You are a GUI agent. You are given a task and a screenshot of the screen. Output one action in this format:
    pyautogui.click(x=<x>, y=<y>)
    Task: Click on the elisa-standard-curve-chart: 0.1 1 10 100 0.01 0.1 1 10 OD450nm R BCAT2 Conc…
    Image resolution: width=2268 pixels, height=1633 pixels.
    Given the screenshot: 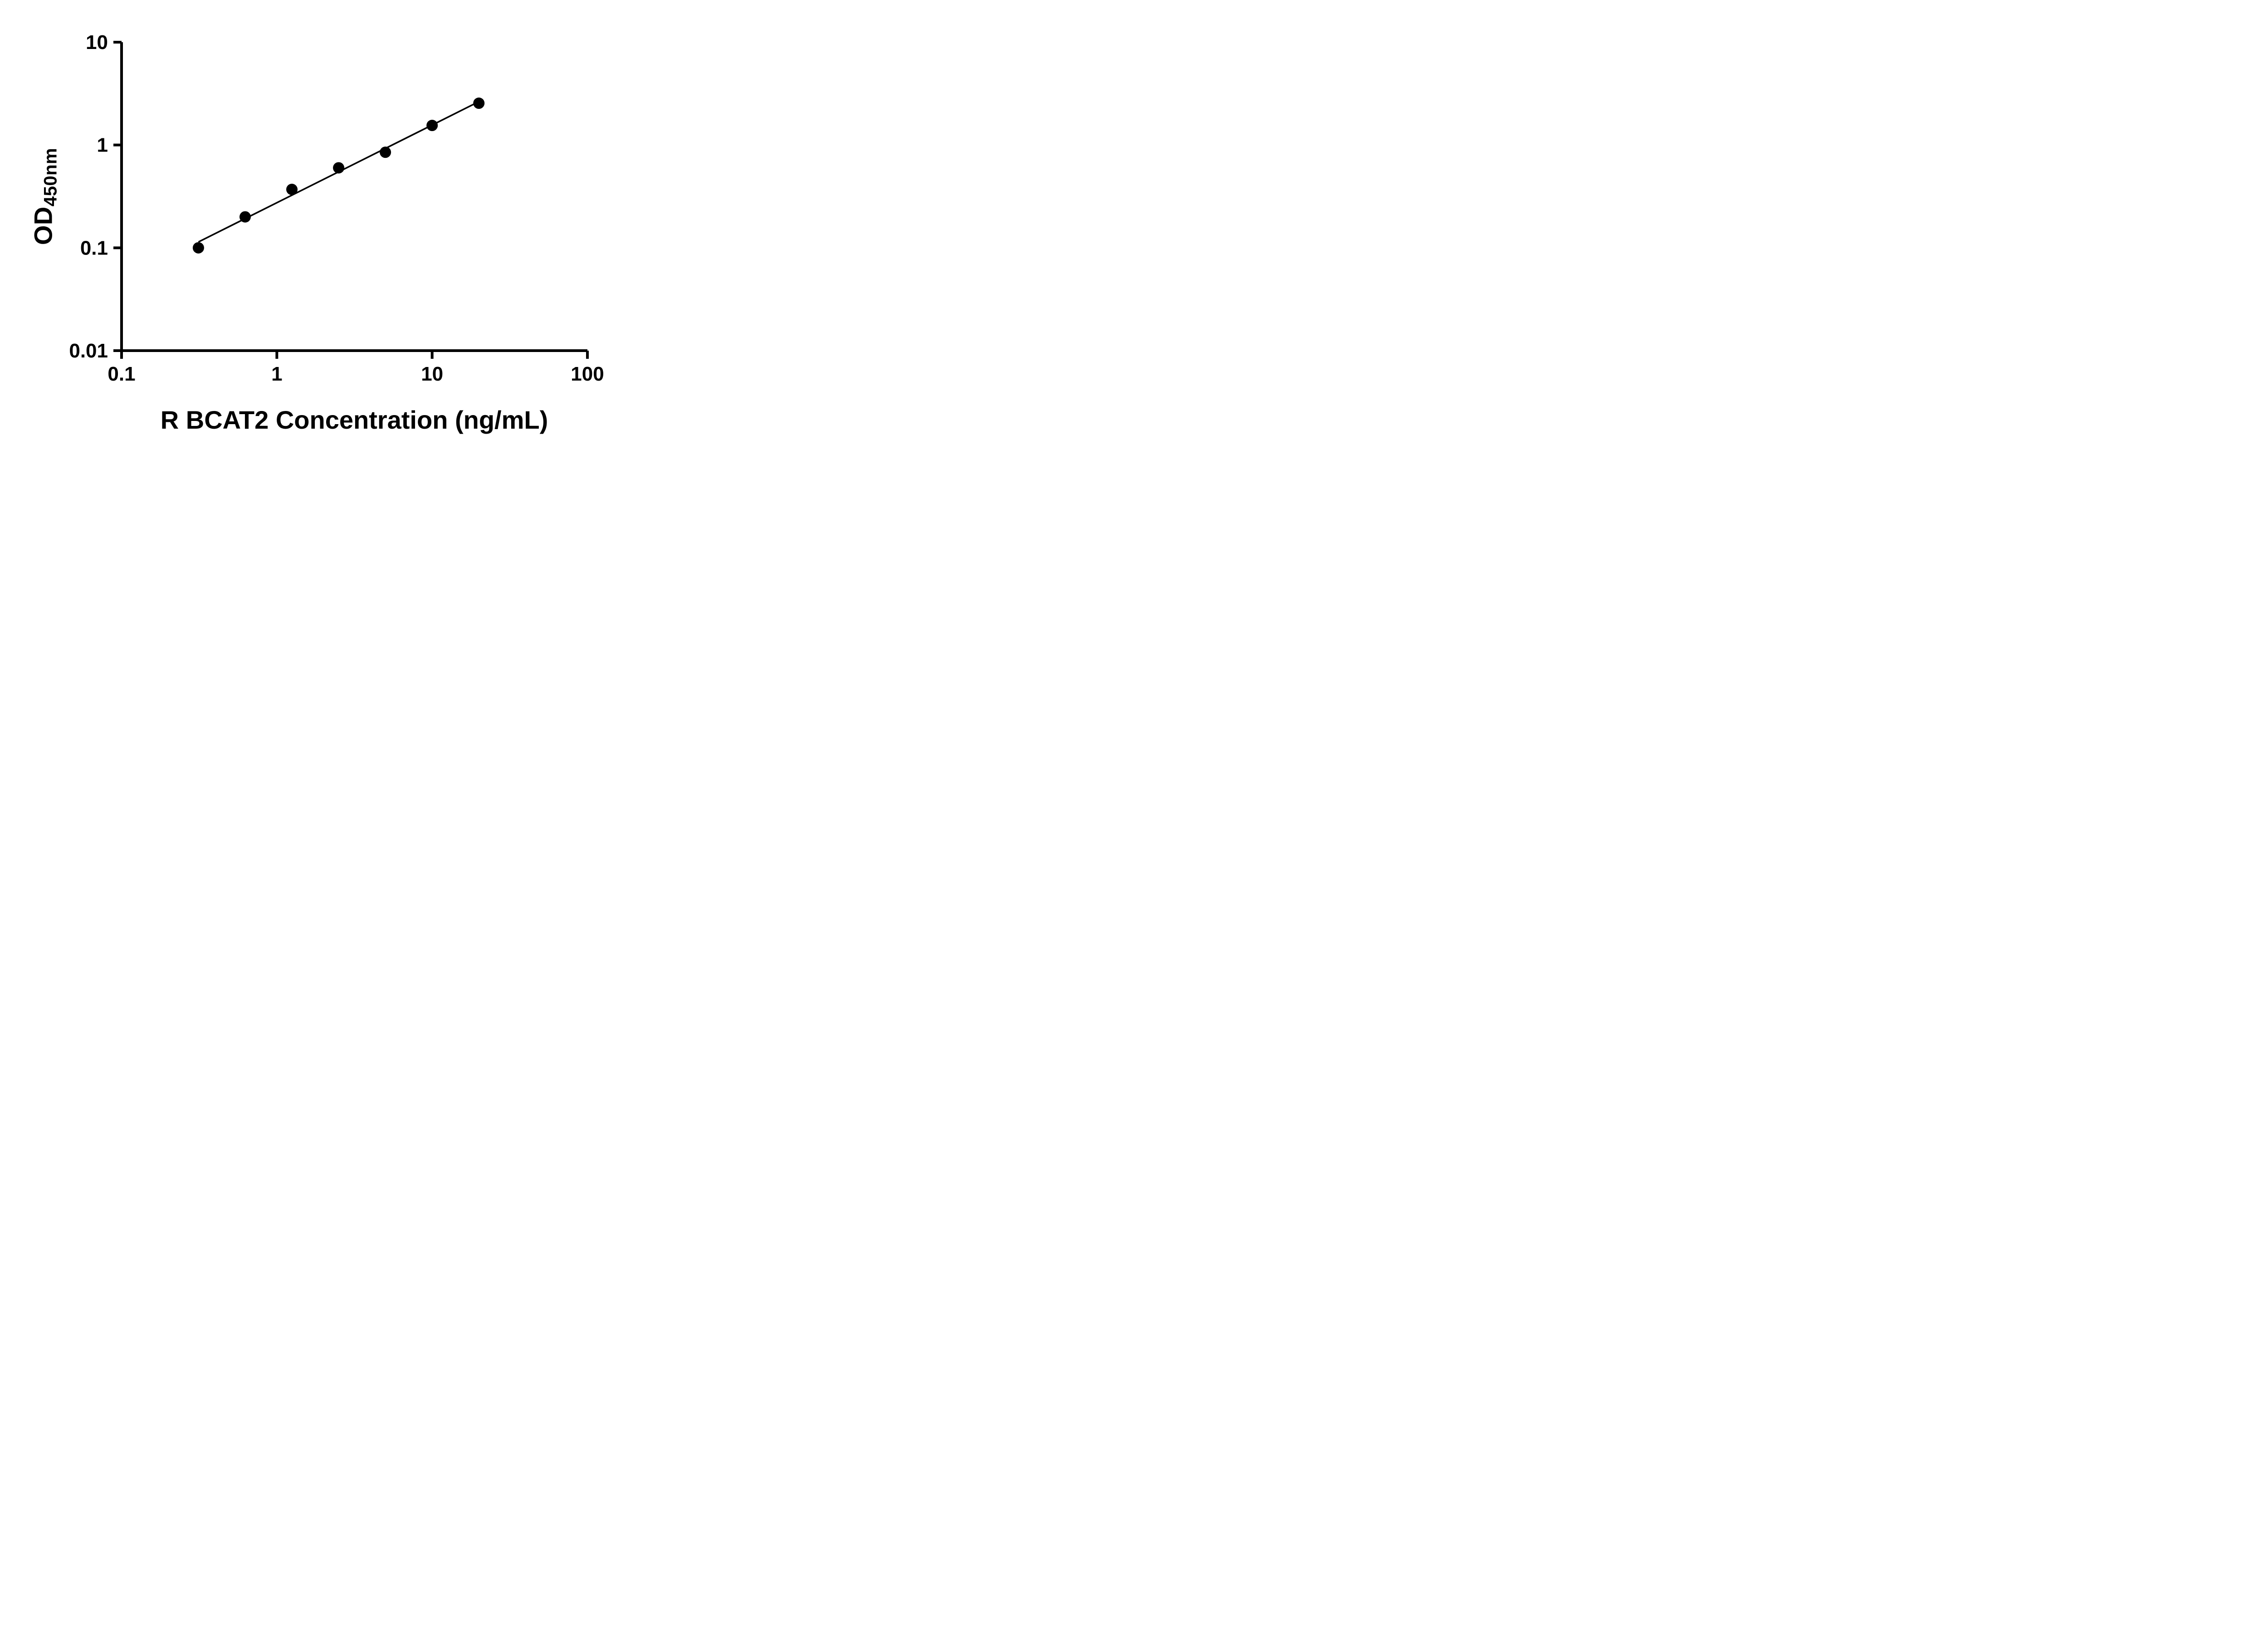 What is the action you would take?
    pyautogui.click(x=323, y=227)
    